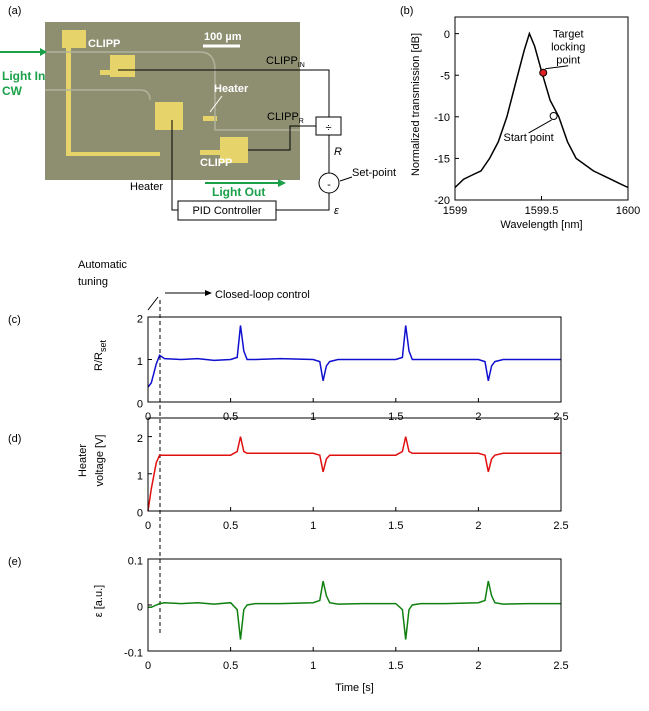 This screenshot has height=711, width=649. I want to click on annotation: Automatic, so click(102, 265).